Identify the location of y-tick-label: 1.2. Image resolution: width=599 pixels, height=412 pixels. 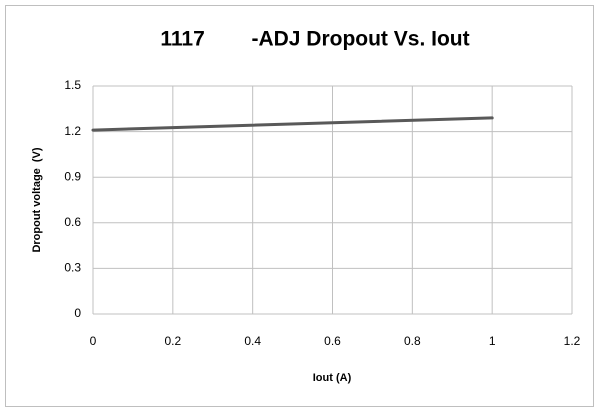
(72, 131).